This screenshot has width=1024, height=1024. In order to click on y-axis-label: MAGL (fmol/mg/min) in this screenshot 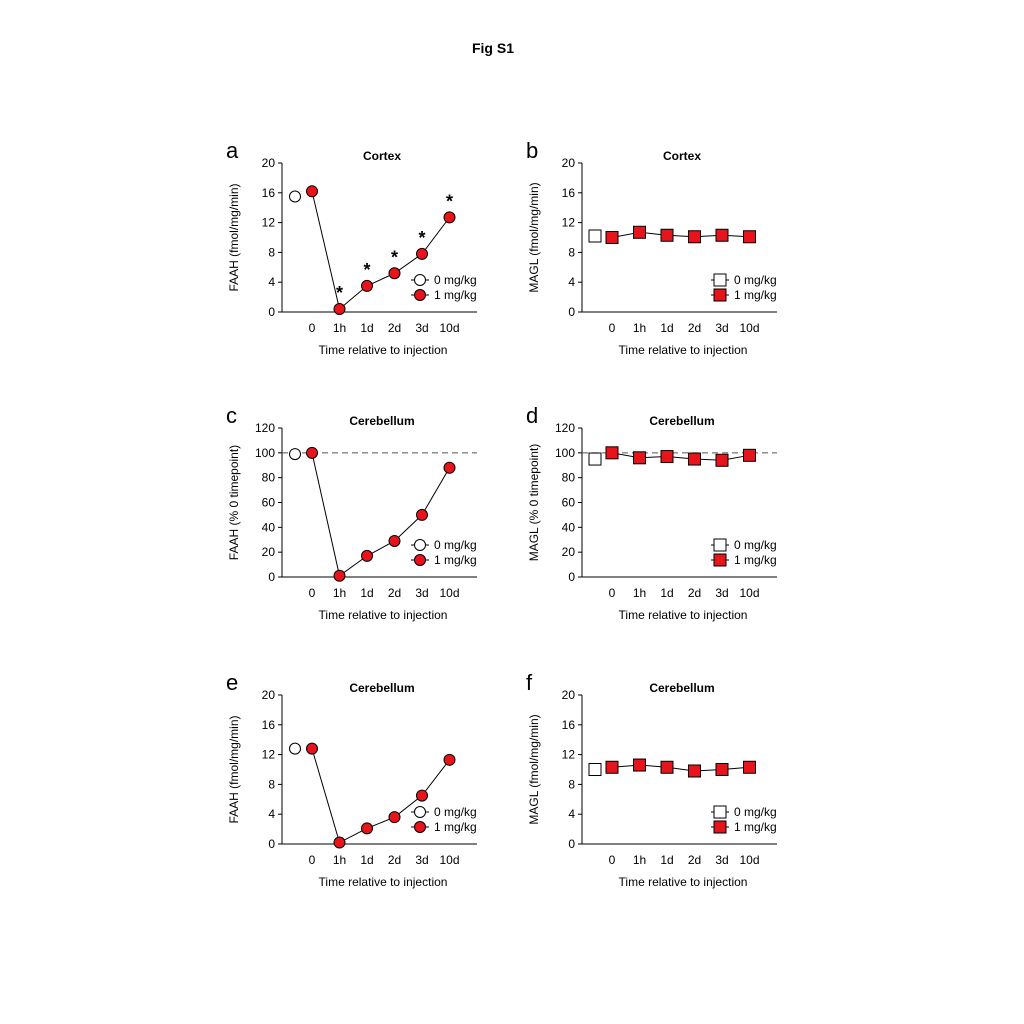, I will do `click(534, 769)`.